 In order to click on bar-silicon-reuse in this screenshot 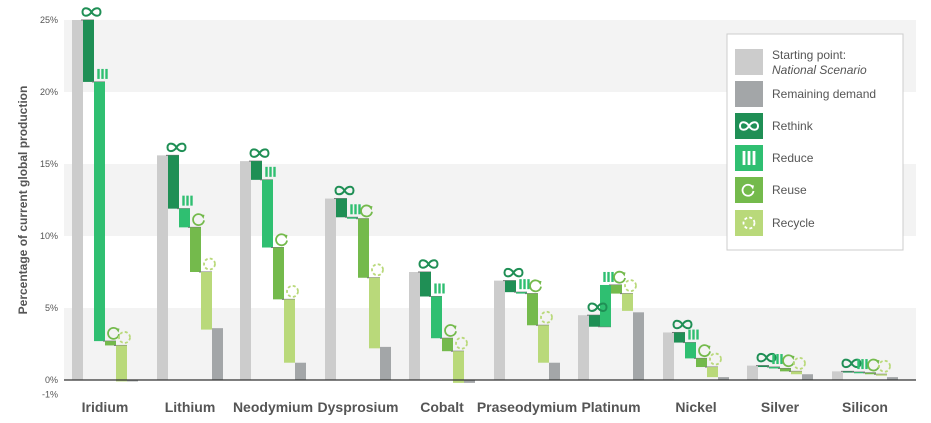, I will do `click(870, 373)`.